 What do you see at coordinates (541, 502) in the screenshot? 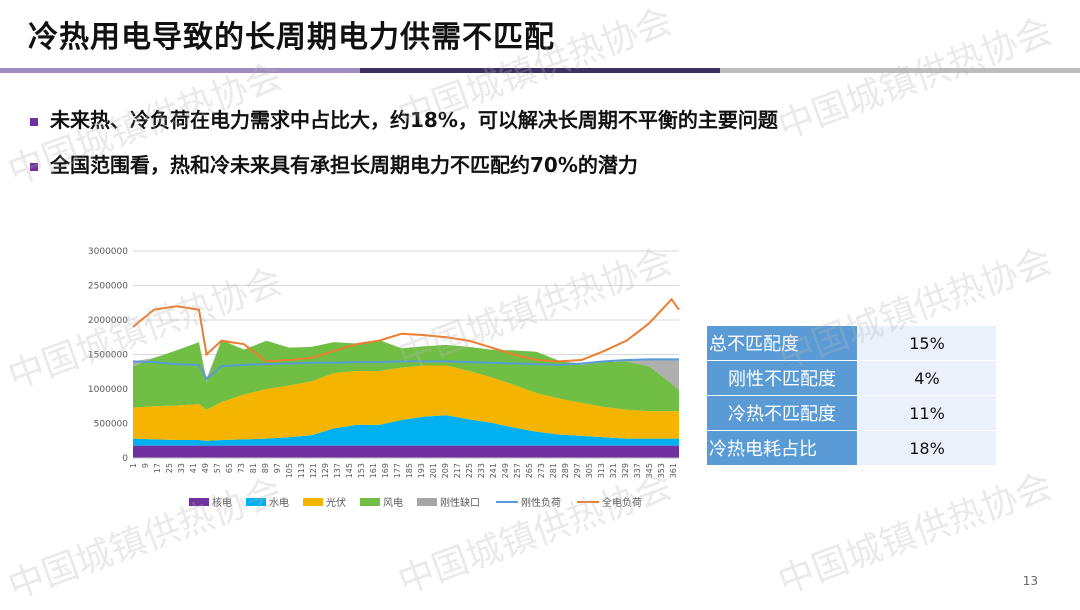
I see `legend-label: 刚性负荷` at bounding box center [541, 502].